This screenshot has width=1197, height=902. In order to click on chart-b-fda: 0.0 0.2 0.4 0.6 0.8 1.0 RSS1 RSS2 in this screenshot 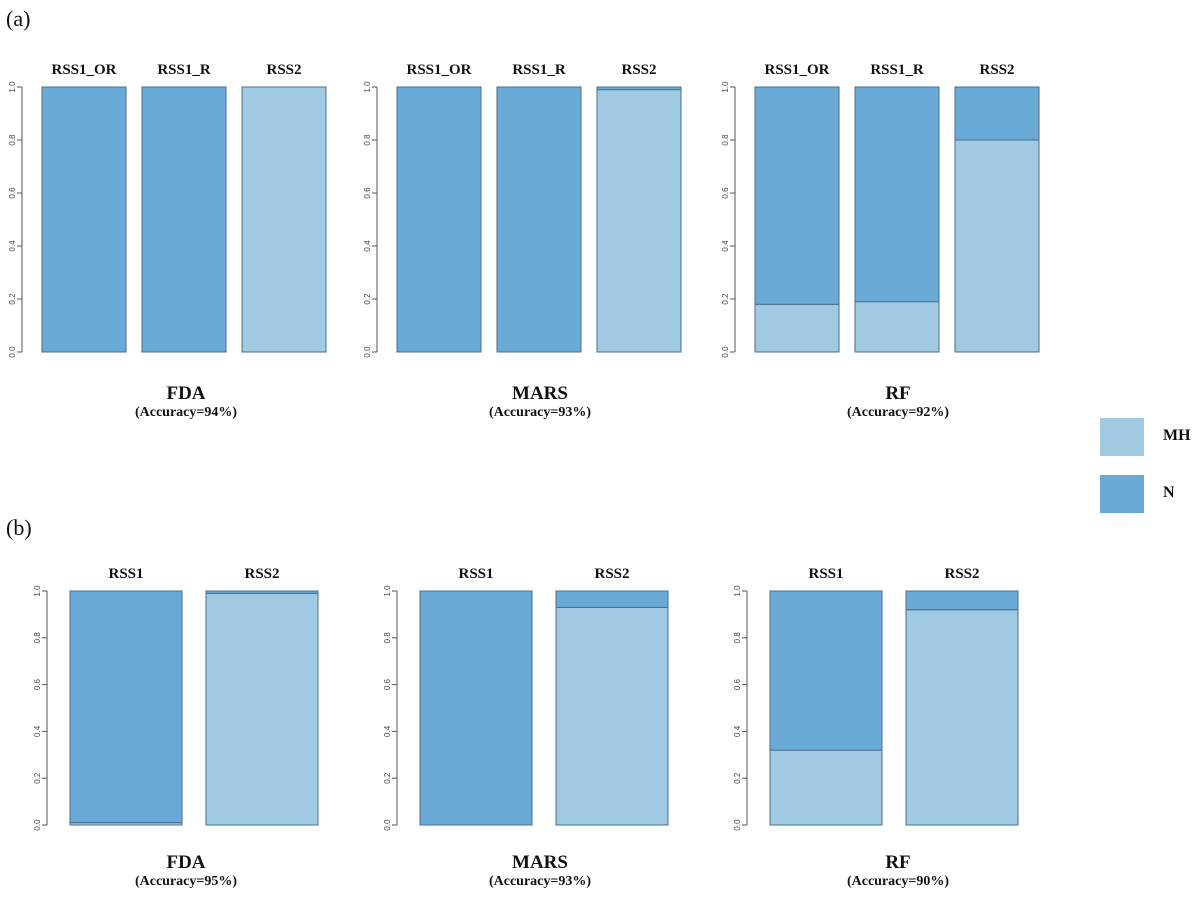, I will do `click(176, 698)`.